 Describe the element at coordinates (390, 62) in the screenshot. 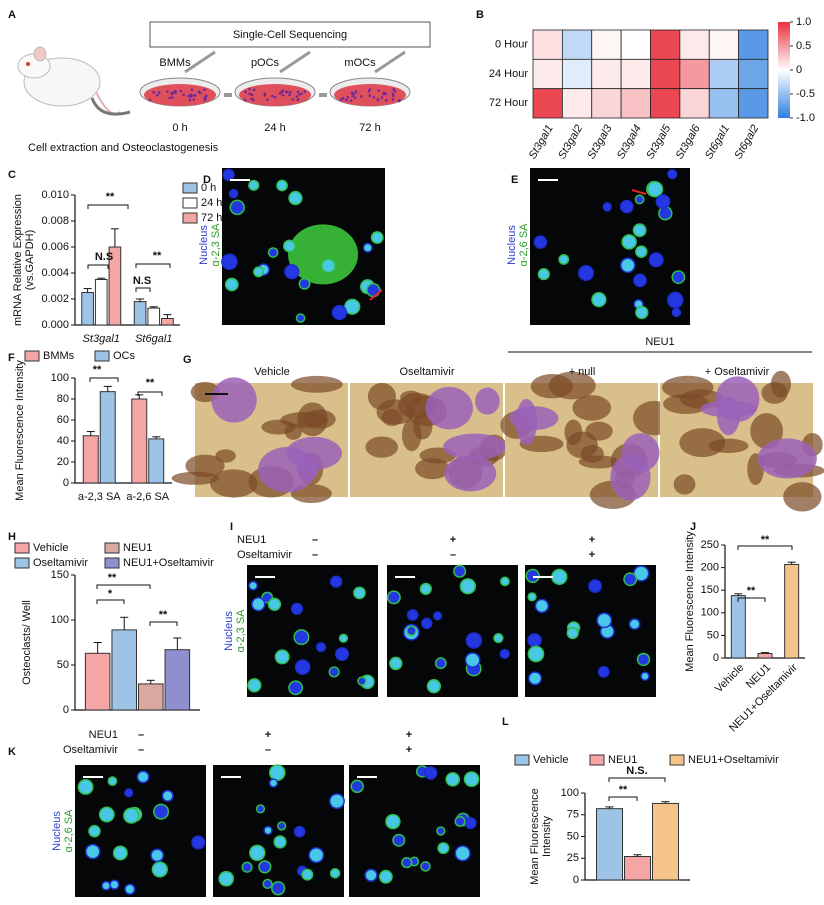

I see `stage-arrow` at that location.